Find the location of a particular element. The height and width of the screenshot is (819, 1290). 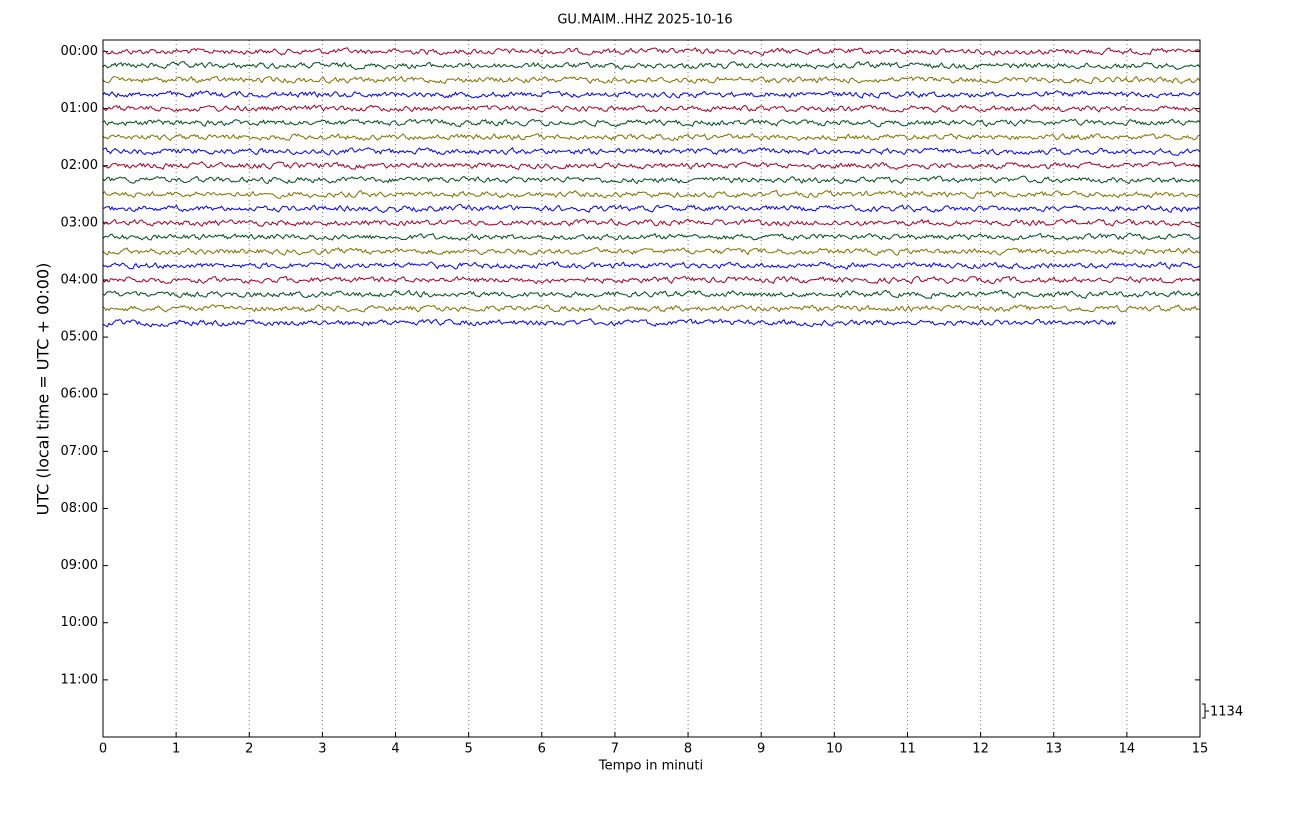

x-tick-label: 5 is located at coordinates (469, 749).